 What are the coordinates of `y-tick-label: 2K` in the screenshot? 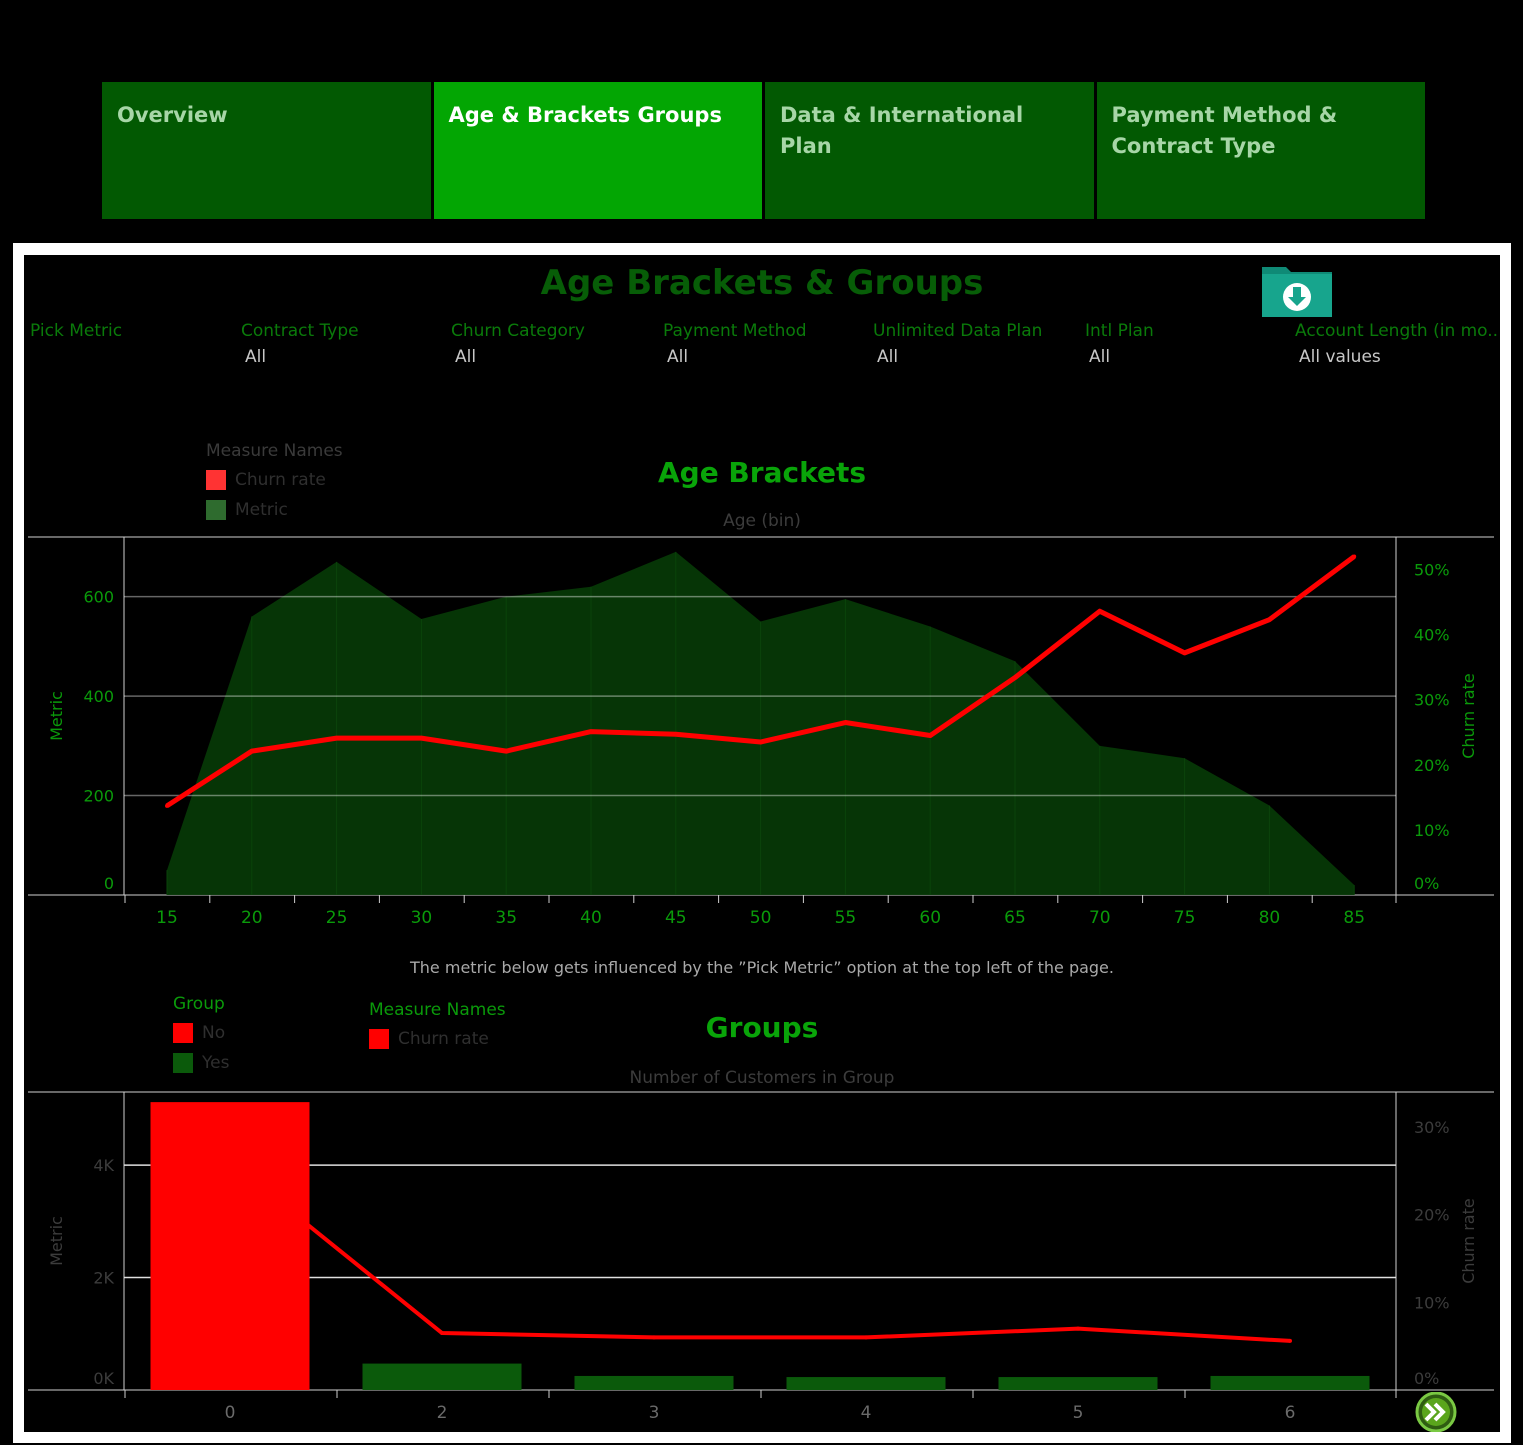 It's located at (103, 1278).